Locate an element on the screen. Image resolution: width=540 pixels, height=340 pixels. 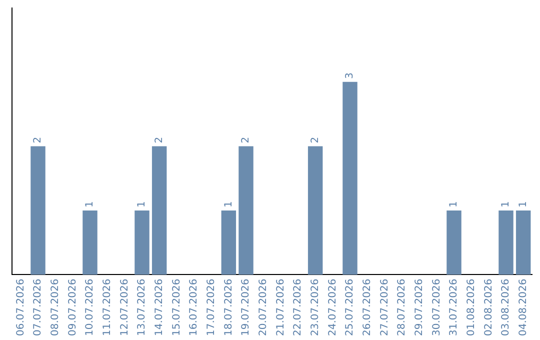
x-tick-label: 20.07.2026 is located at coordinates (263, 307).